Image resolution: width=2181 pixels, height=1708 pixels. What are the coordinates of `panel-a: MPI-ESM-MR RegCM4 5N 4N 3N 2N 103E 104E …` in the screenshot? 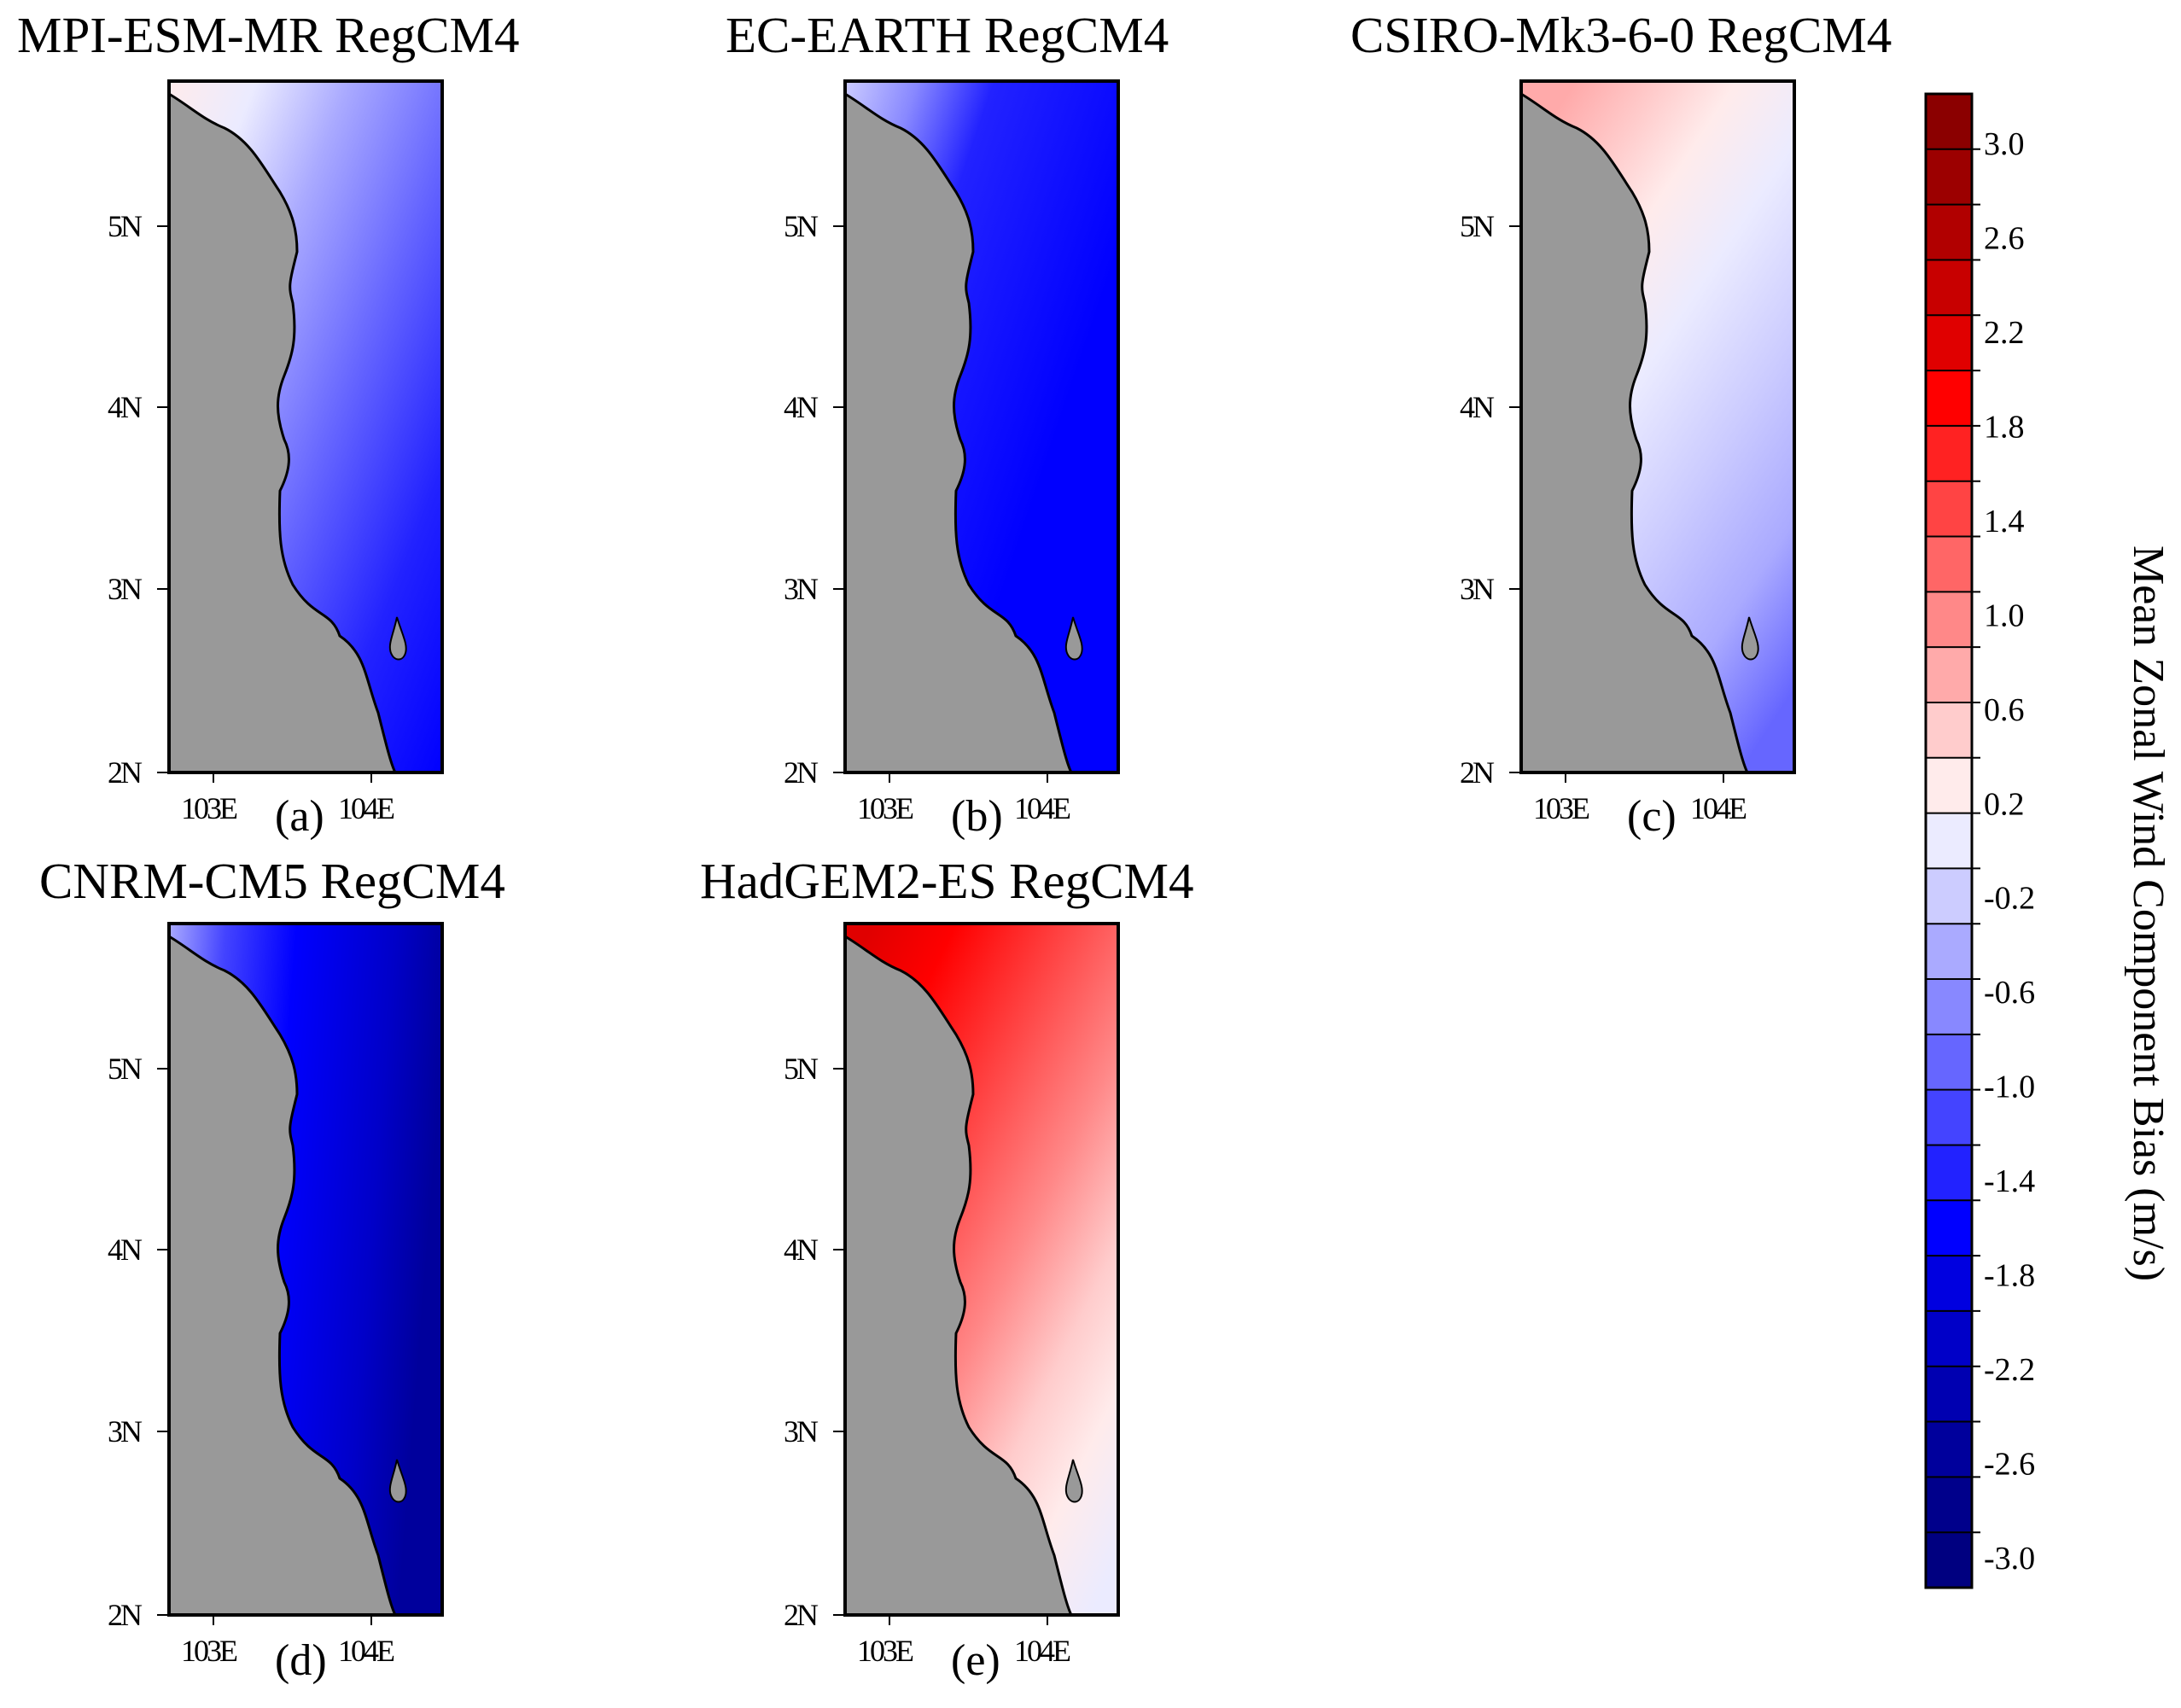 It's located at (268, 424).